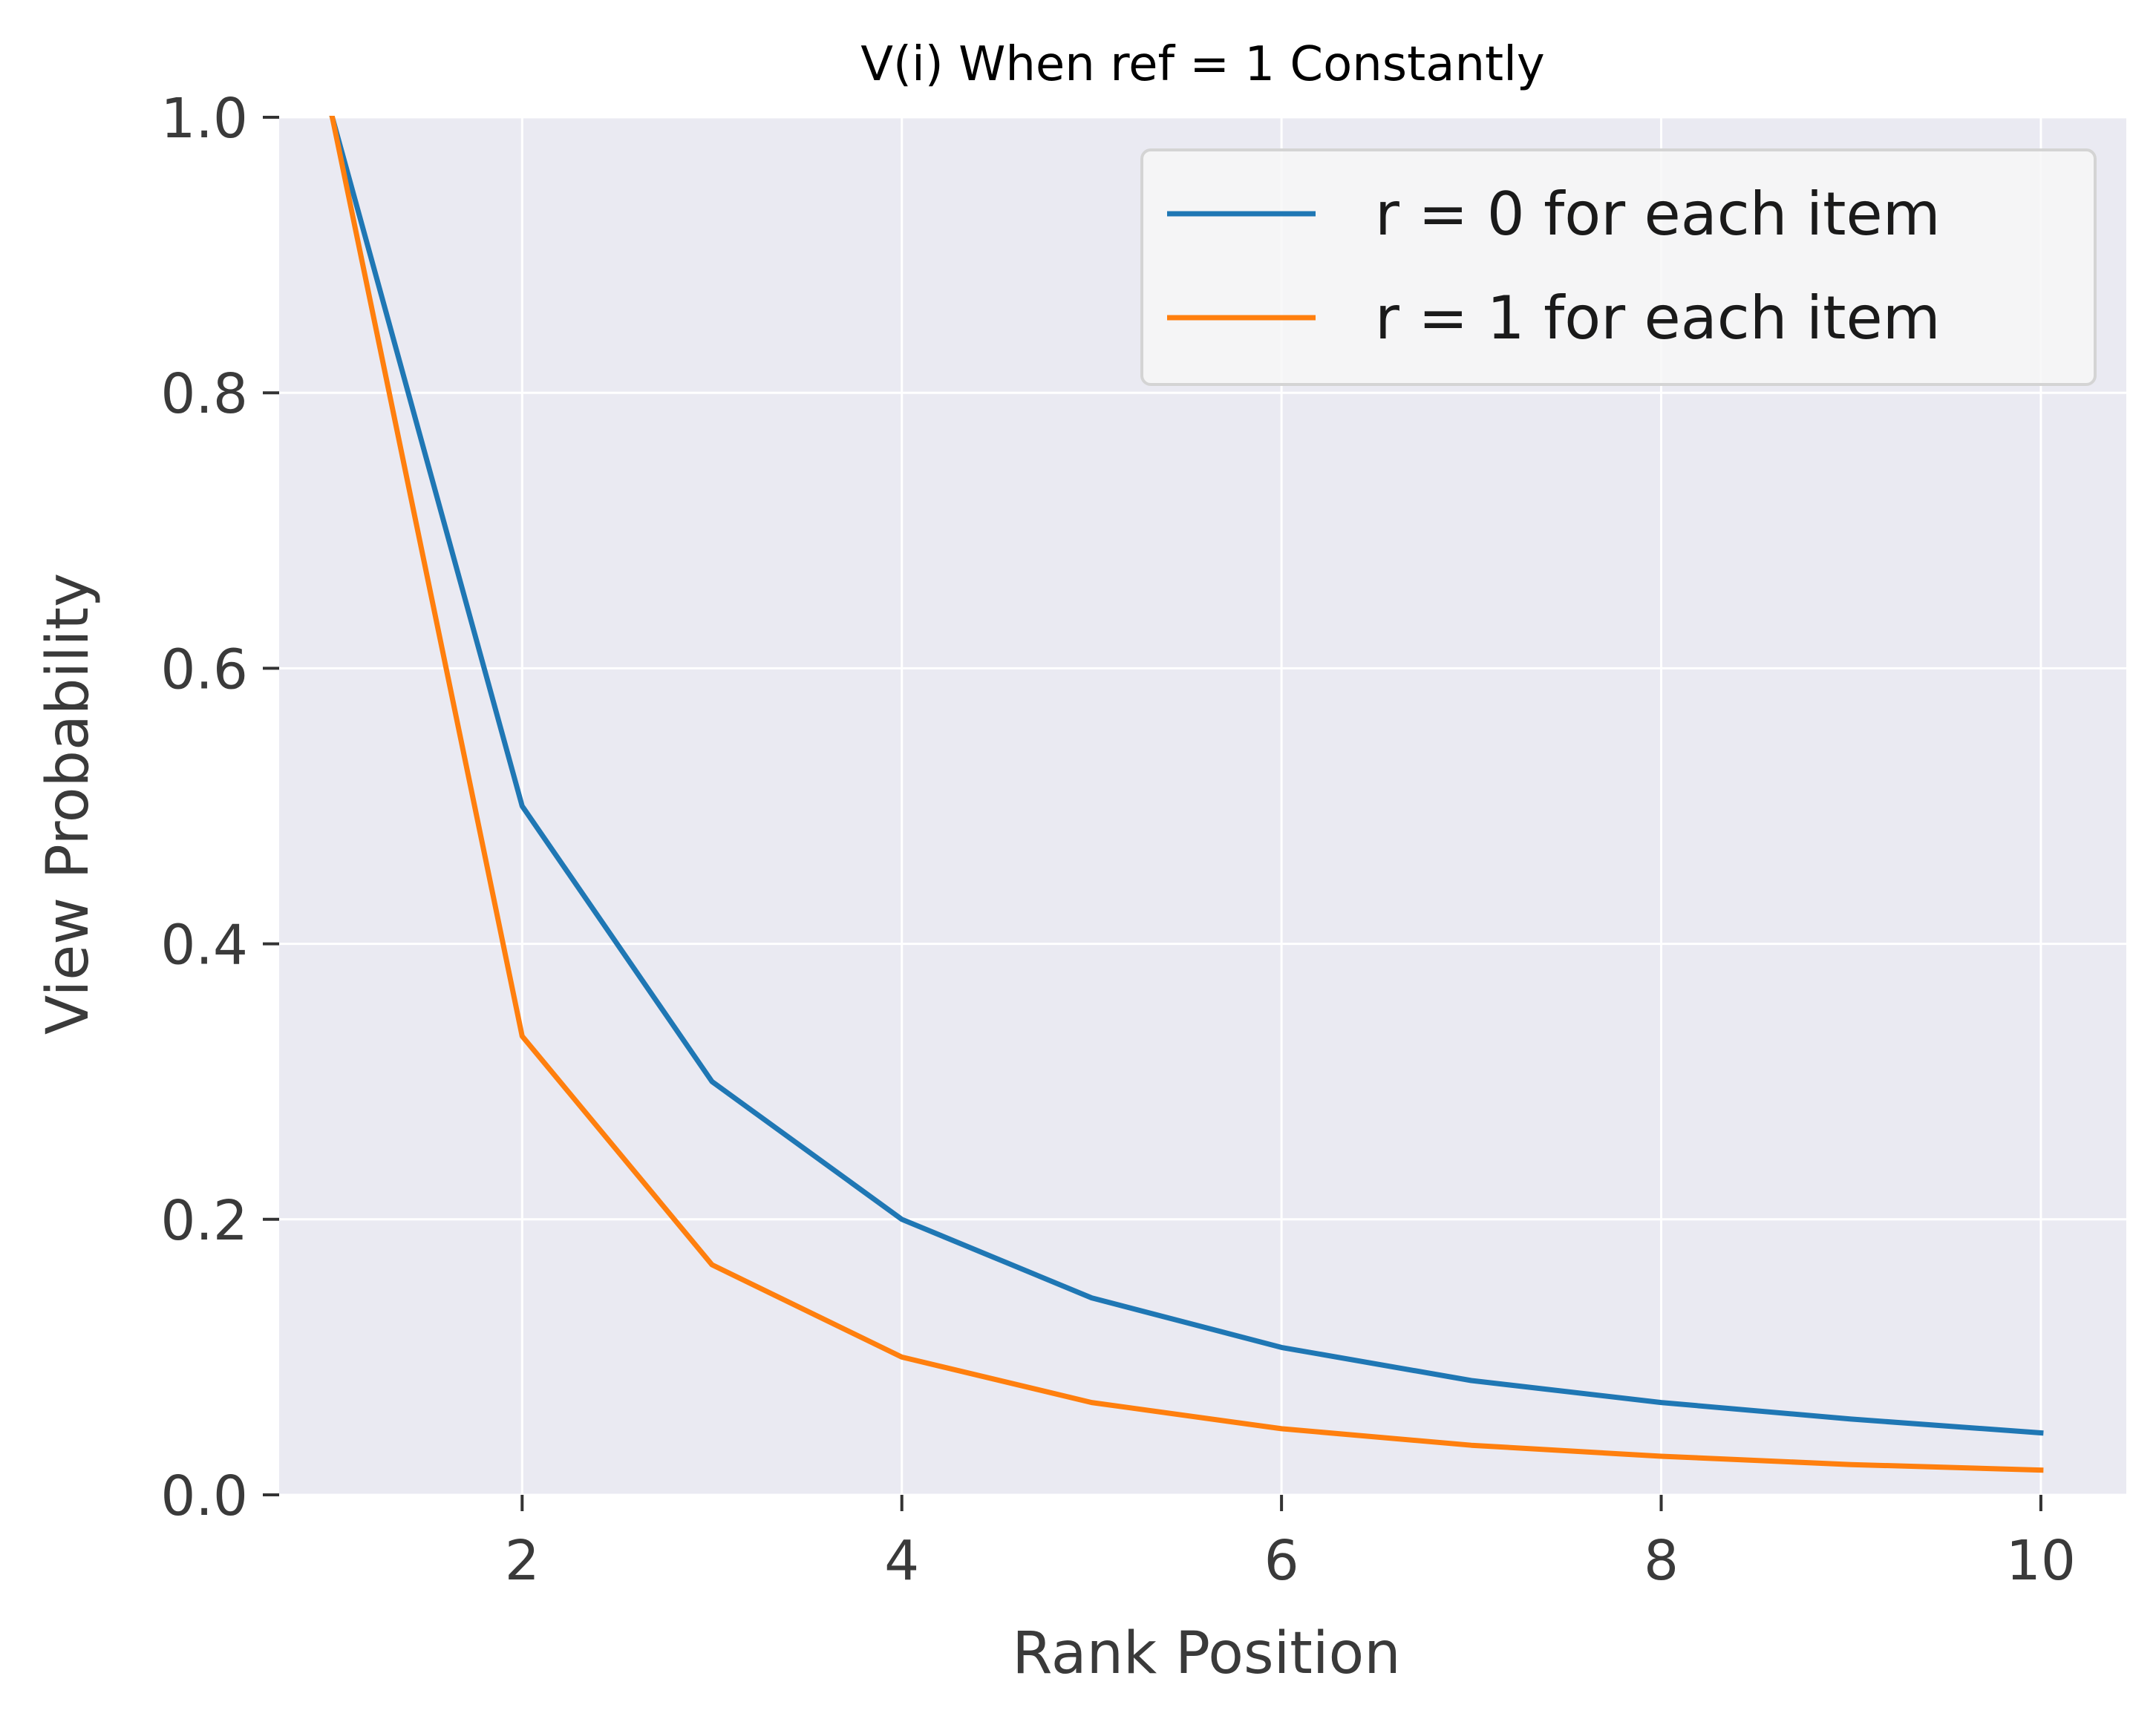 This screenshot has width=2156, height=1719. What do you see at coordinates (2041, 1561) in the screenshot?
I see `x-tick-label: 10` at bounding box center [2041, 1561].